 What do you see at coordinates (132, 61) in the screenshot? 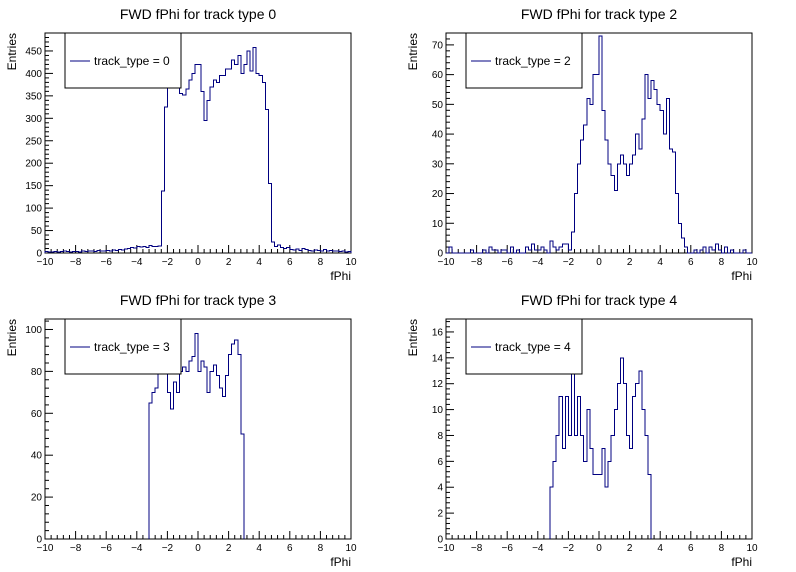
I see `legend-label: track_type = 0` at bounding box center [132, 61].